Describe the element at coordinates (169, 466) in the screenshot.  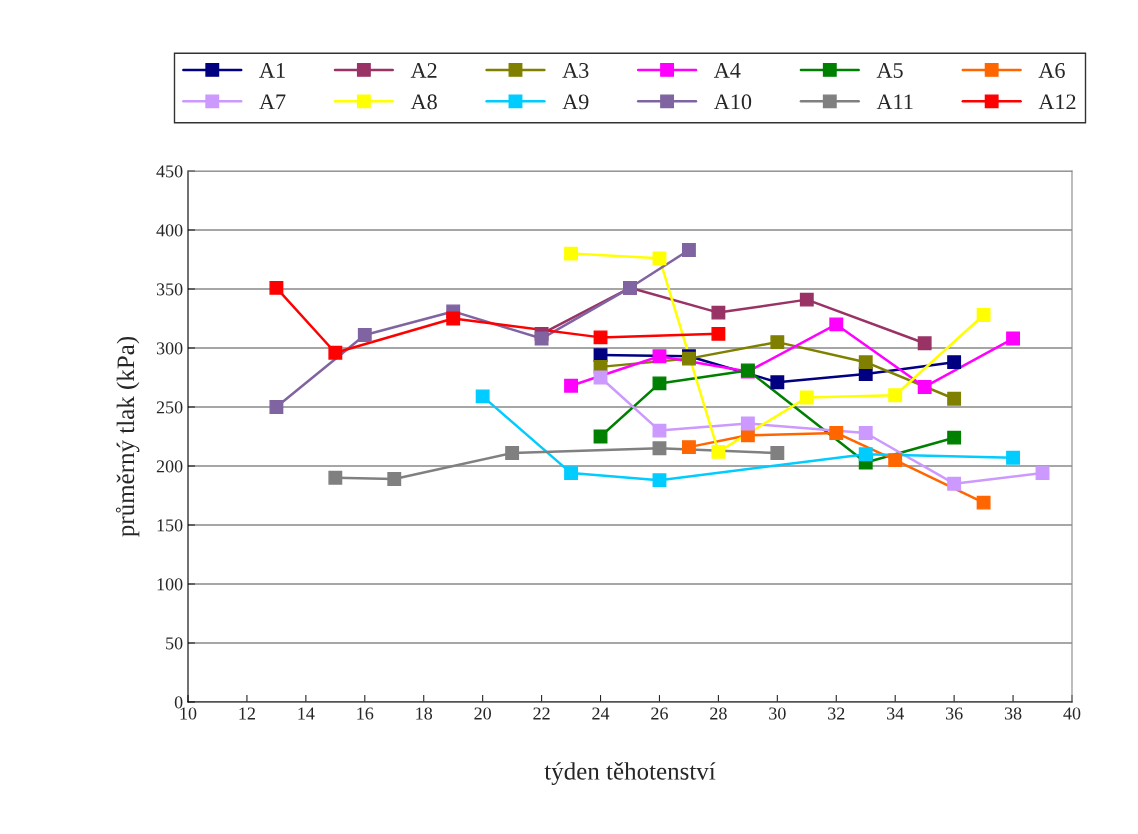
I see `y-tick-label: 200` at that location.